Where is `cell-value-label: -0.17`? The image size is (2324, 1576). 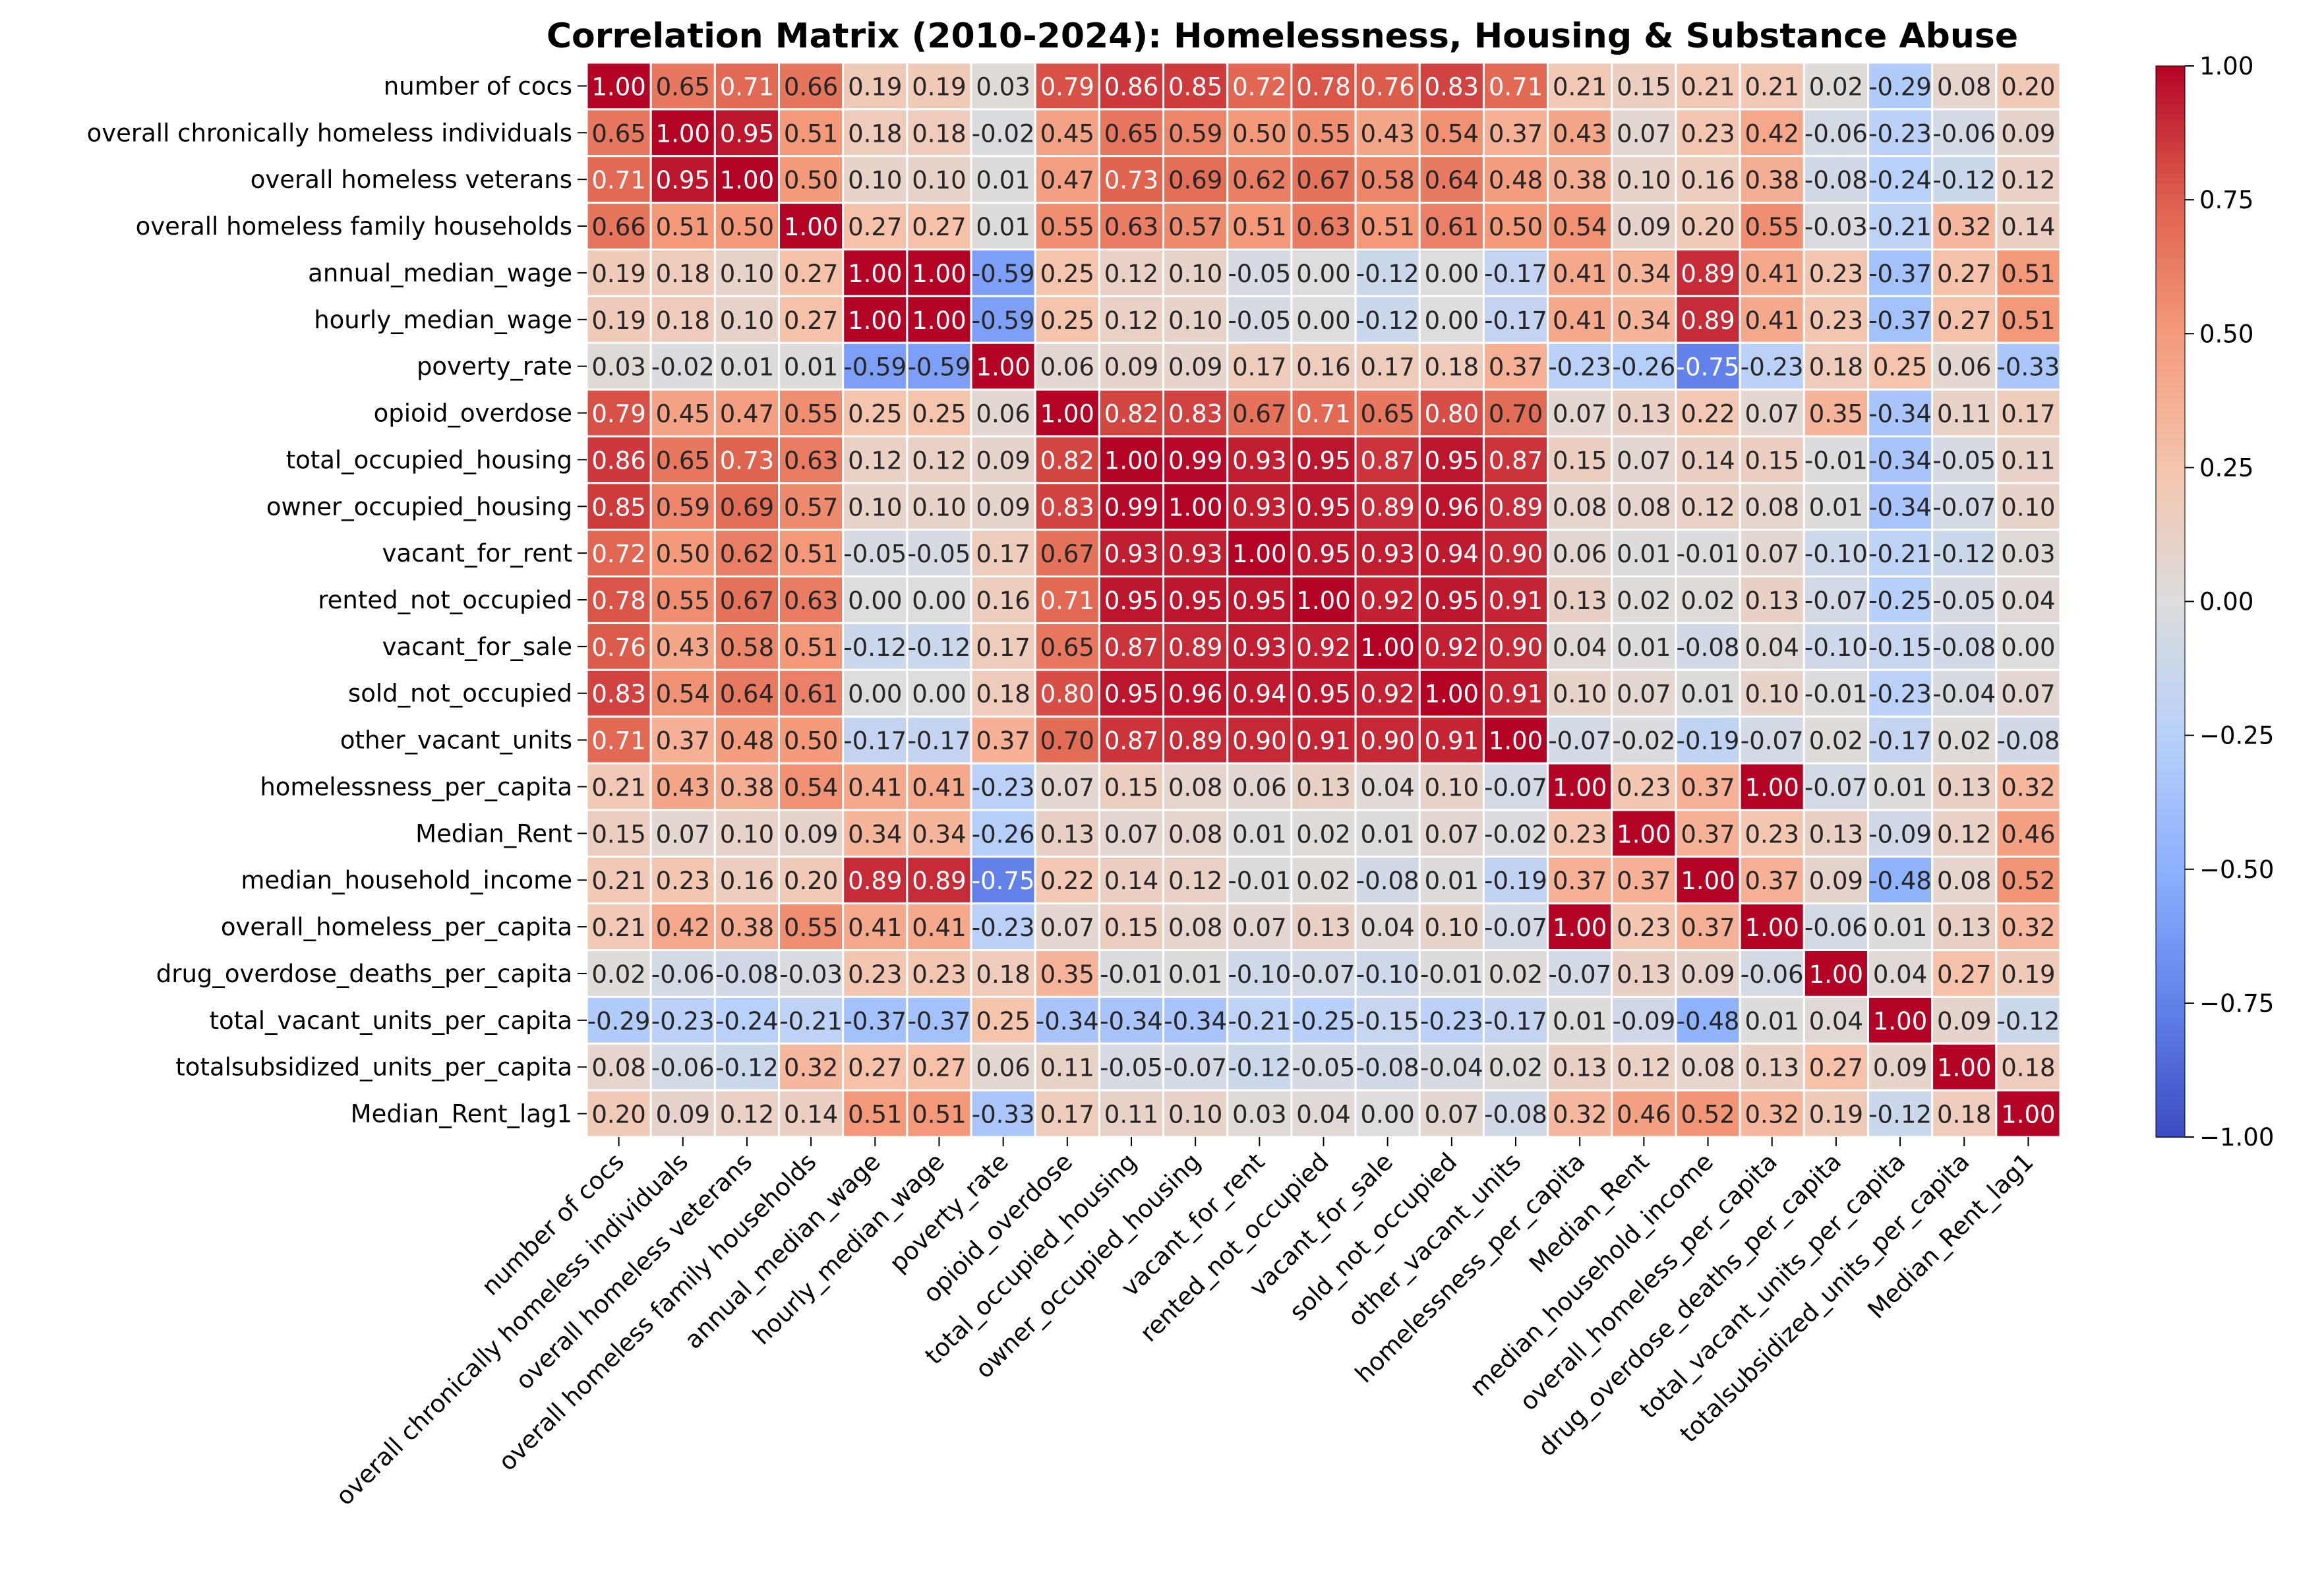
cell-value-label: -0.17 is located at coordinates (1515, 320).